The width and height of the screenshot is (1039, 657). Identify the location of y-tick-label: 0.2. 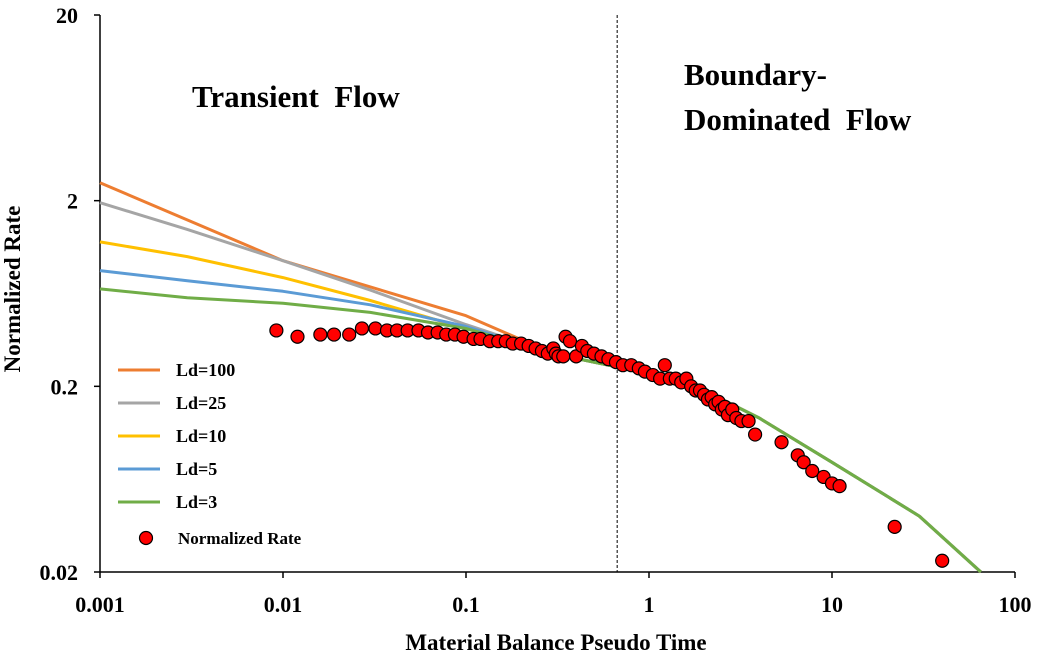
(65, 386).